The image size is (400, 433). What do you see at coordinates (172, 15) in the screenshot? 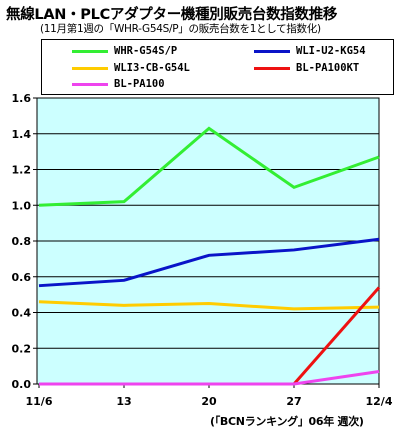
I see `chart-title: 無線LAN・PLCアダプター機種別販売台数指数推移` at bounding box center [172, 15].